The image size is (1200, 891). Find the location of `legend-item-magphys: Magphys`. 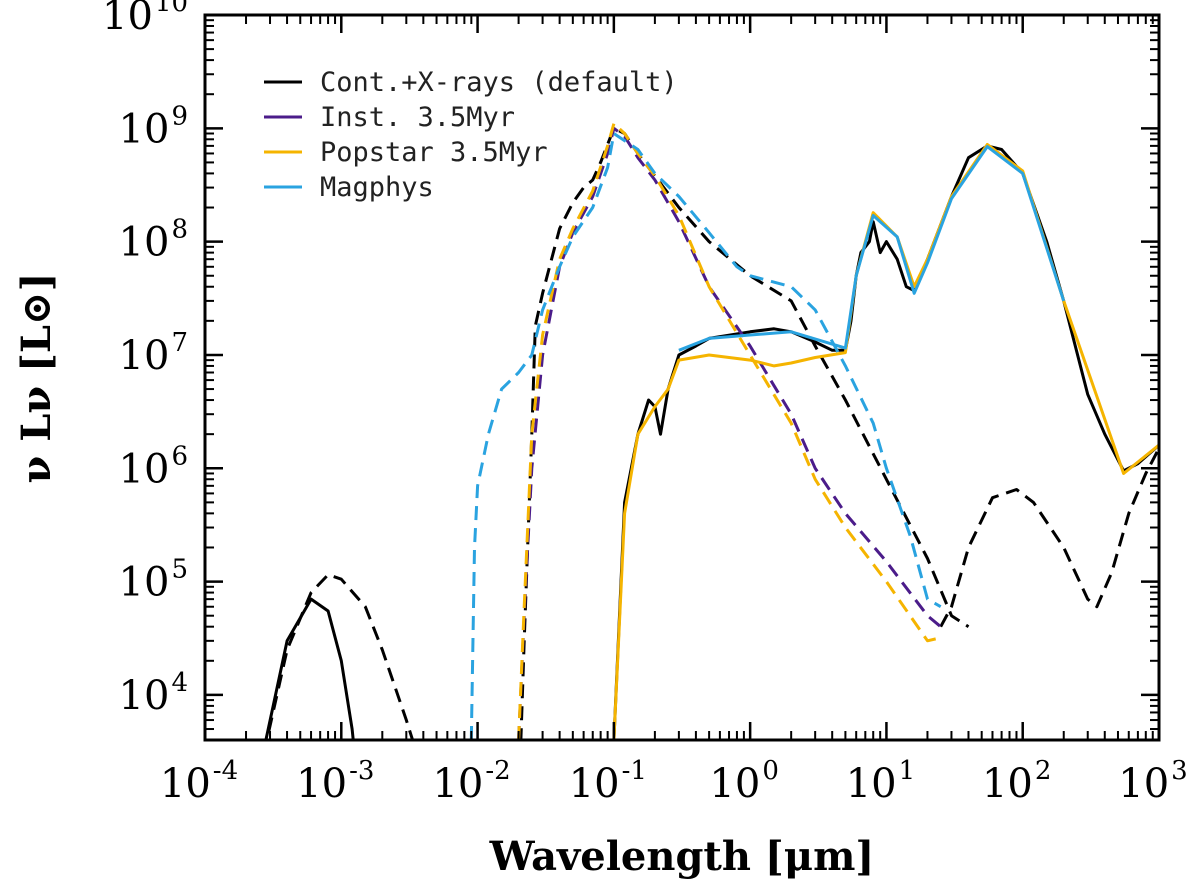

legend-item-magphys: Magphys is located at coordinates (349, 187).